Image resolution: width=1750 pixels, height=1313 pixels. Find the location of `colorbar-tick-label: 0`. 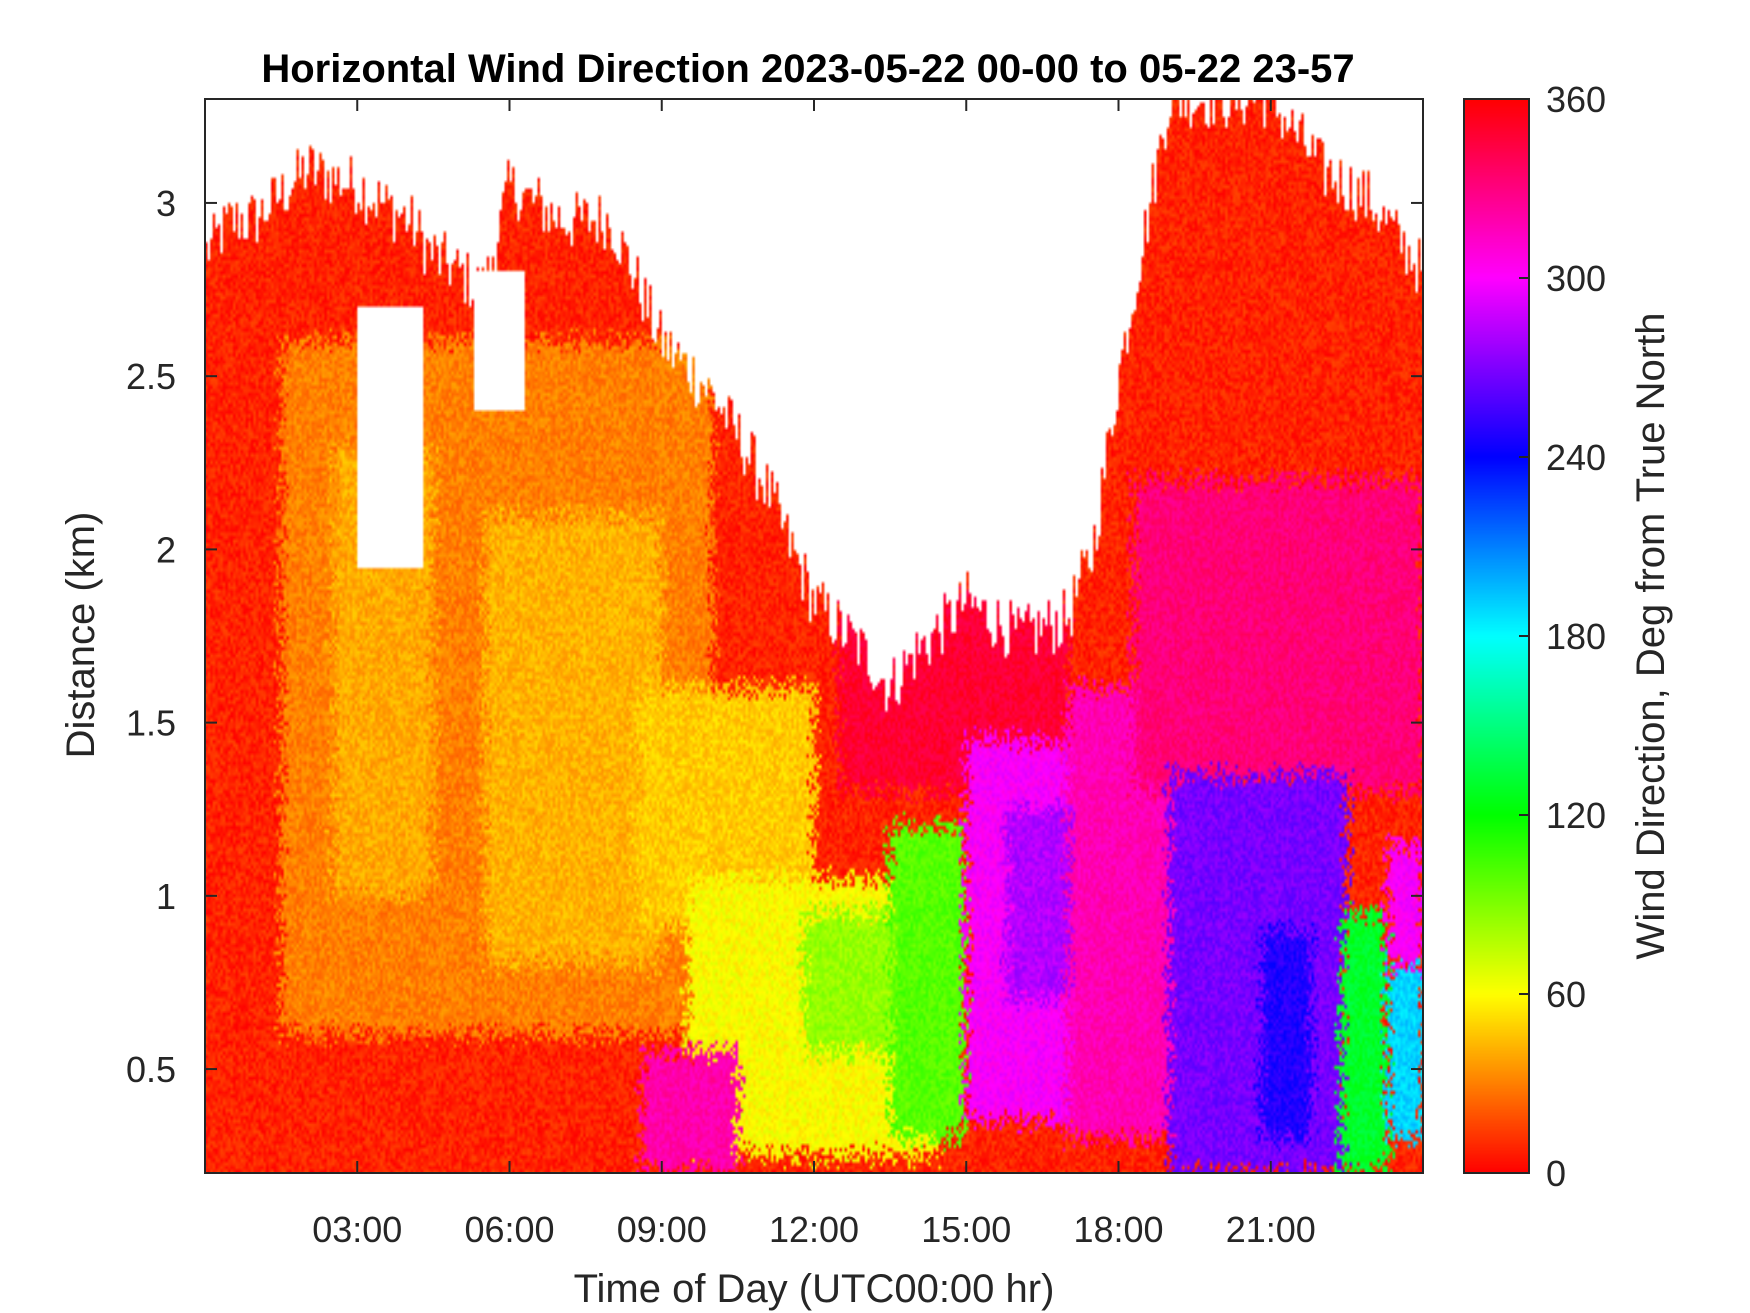

colorbar-tick-label: 0 is located at coordinates (1556, 1173).